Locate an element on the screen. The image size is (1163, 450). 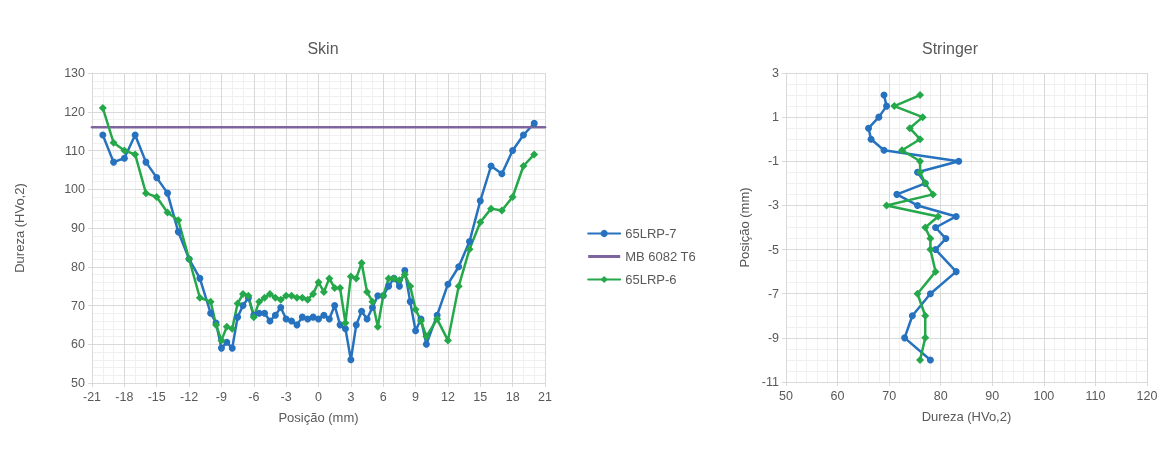
y-tick-label: 110 is located at coordinates (75, 150).